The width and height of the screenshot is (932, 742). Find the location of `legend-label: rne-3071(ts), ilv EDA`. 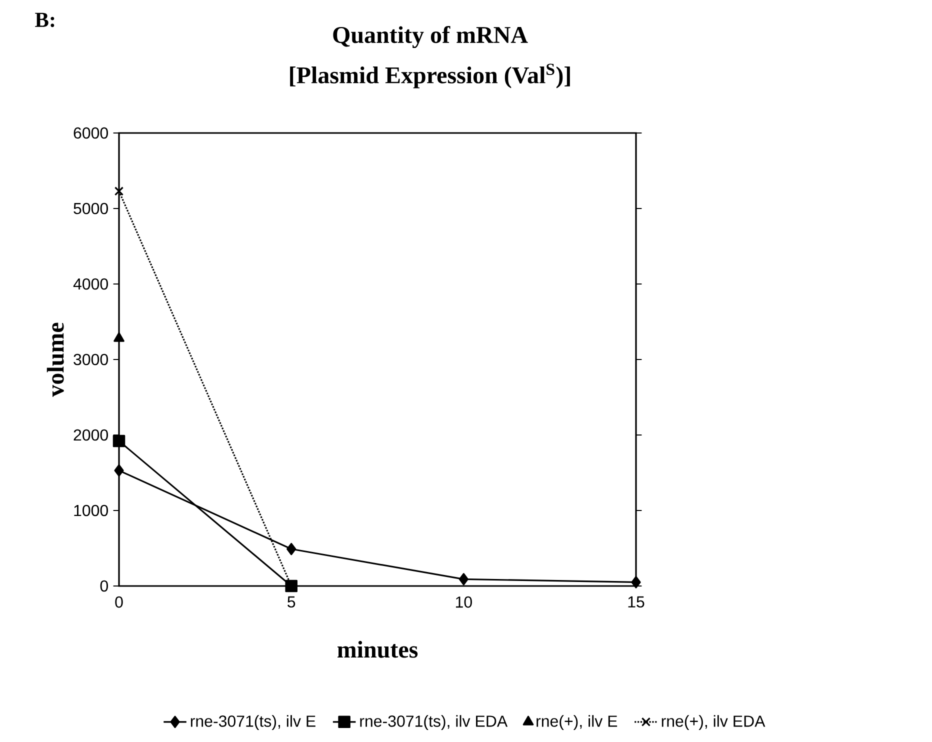

legend-label: rne-3071(ts), ilv EDA is located at coordinates (434, 722).